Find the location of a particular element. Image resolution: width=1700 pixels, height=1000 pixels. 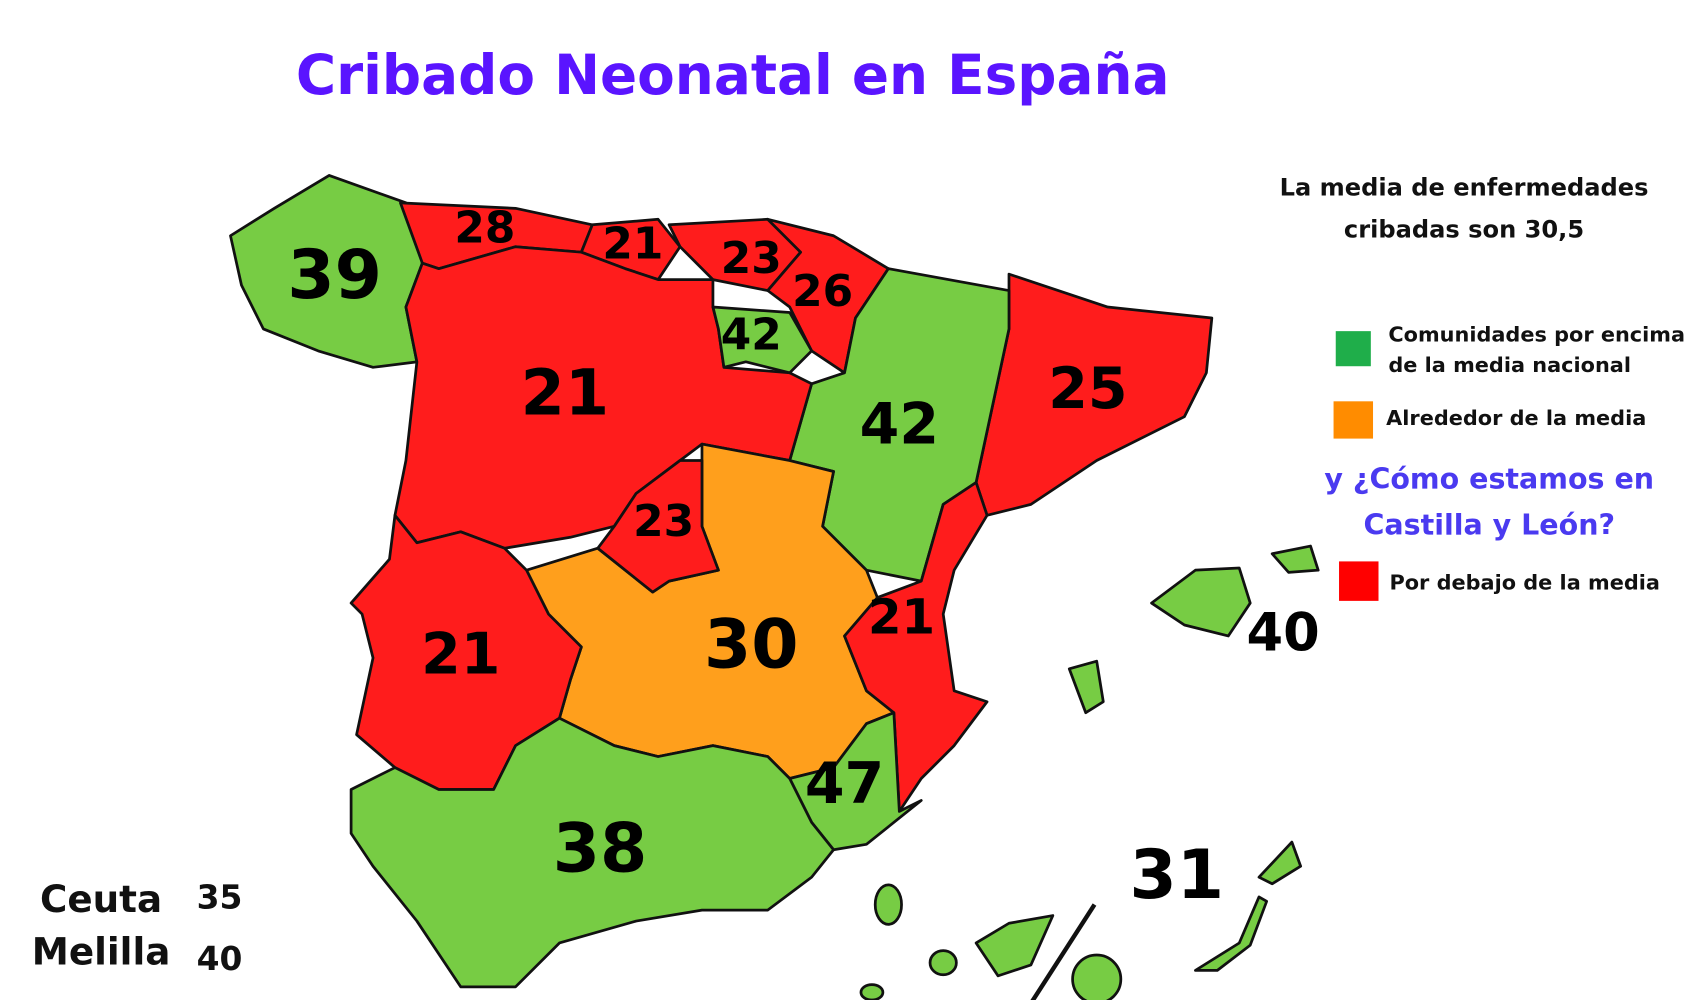

city-name: Melilla is located at coordinates (101, 951).